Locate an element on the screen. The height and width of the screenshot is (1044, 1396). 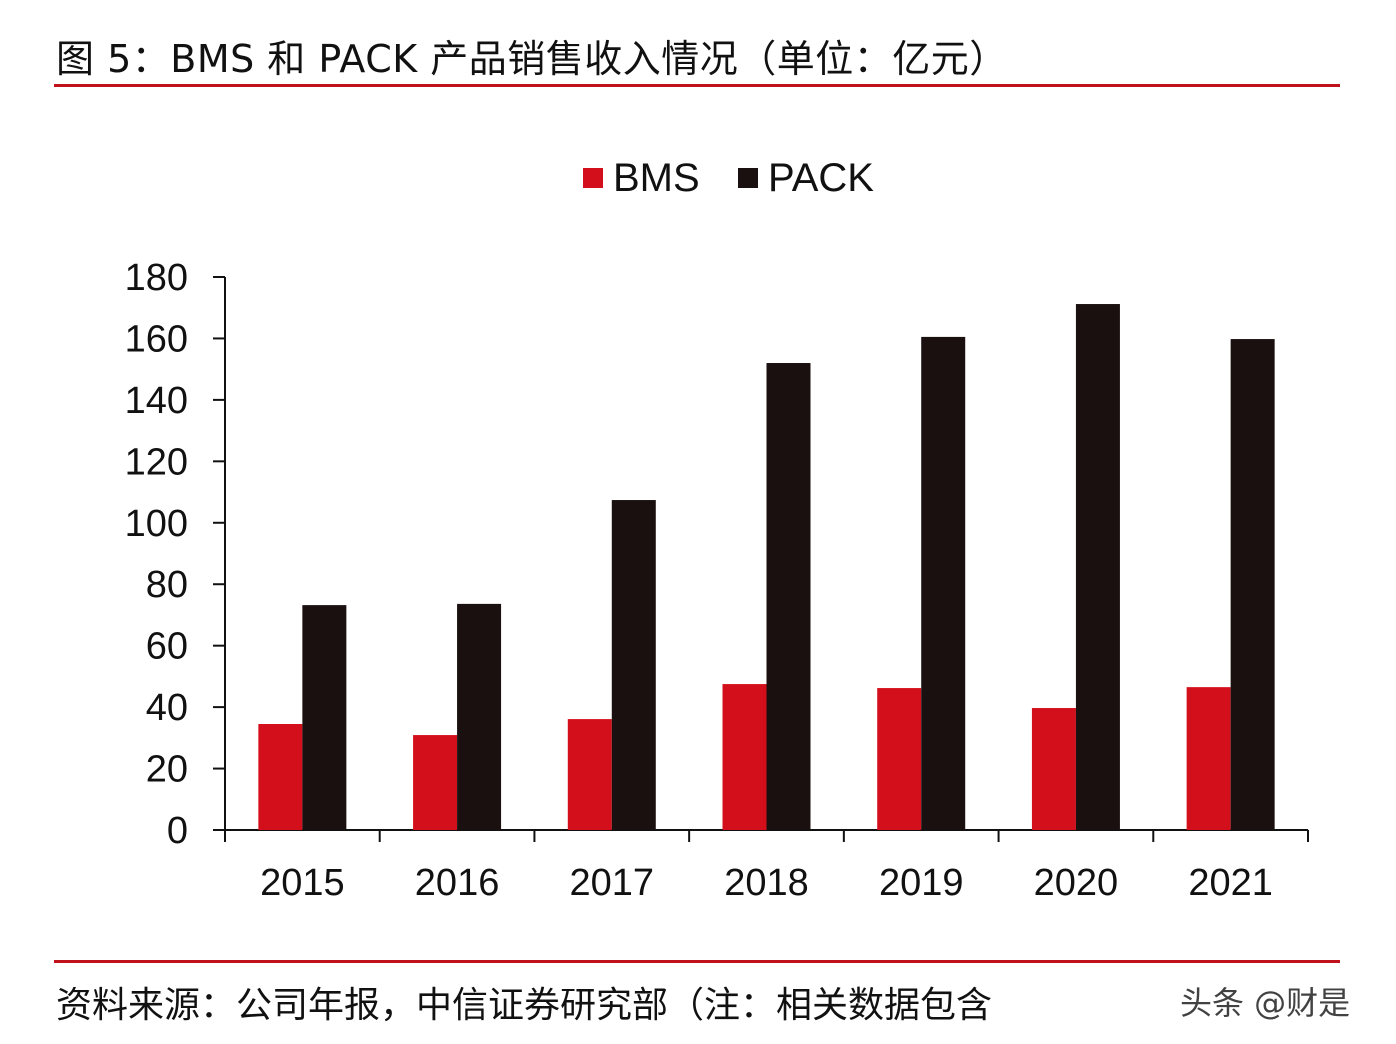
y-tick-label: 80 is located at coordinates (167, 585).